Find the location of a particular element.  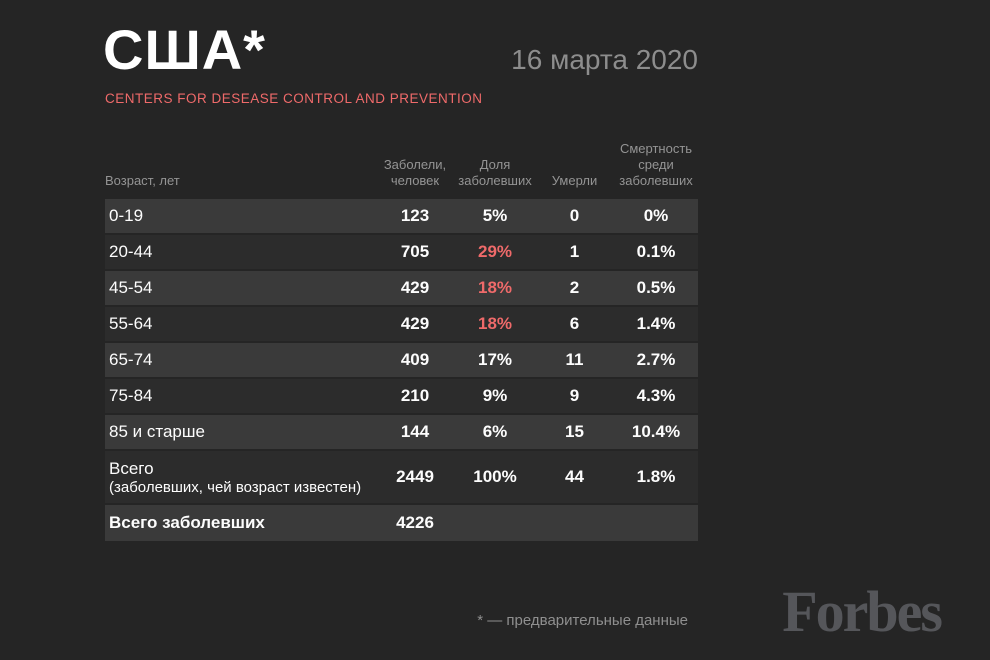

table-row: 55-64 429 18% 6 1.4% is located at coordinates (401, 324).